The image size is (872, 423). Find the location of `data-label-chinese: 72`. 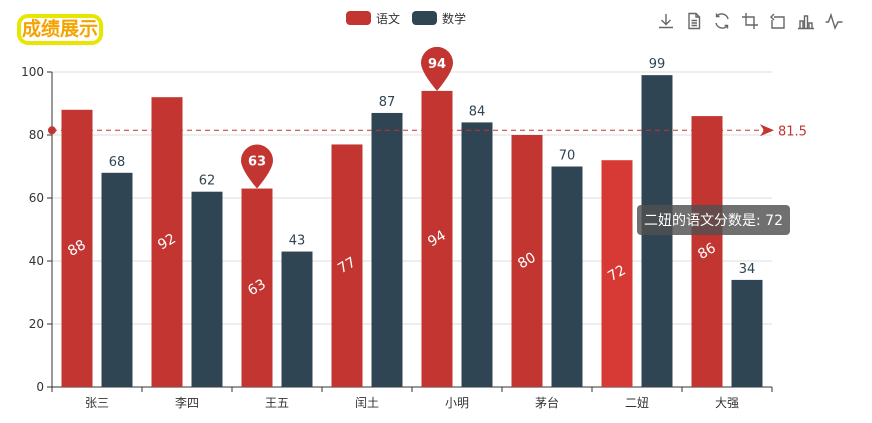

data-label-chinese: 72 is located at coordinates (616, 273).